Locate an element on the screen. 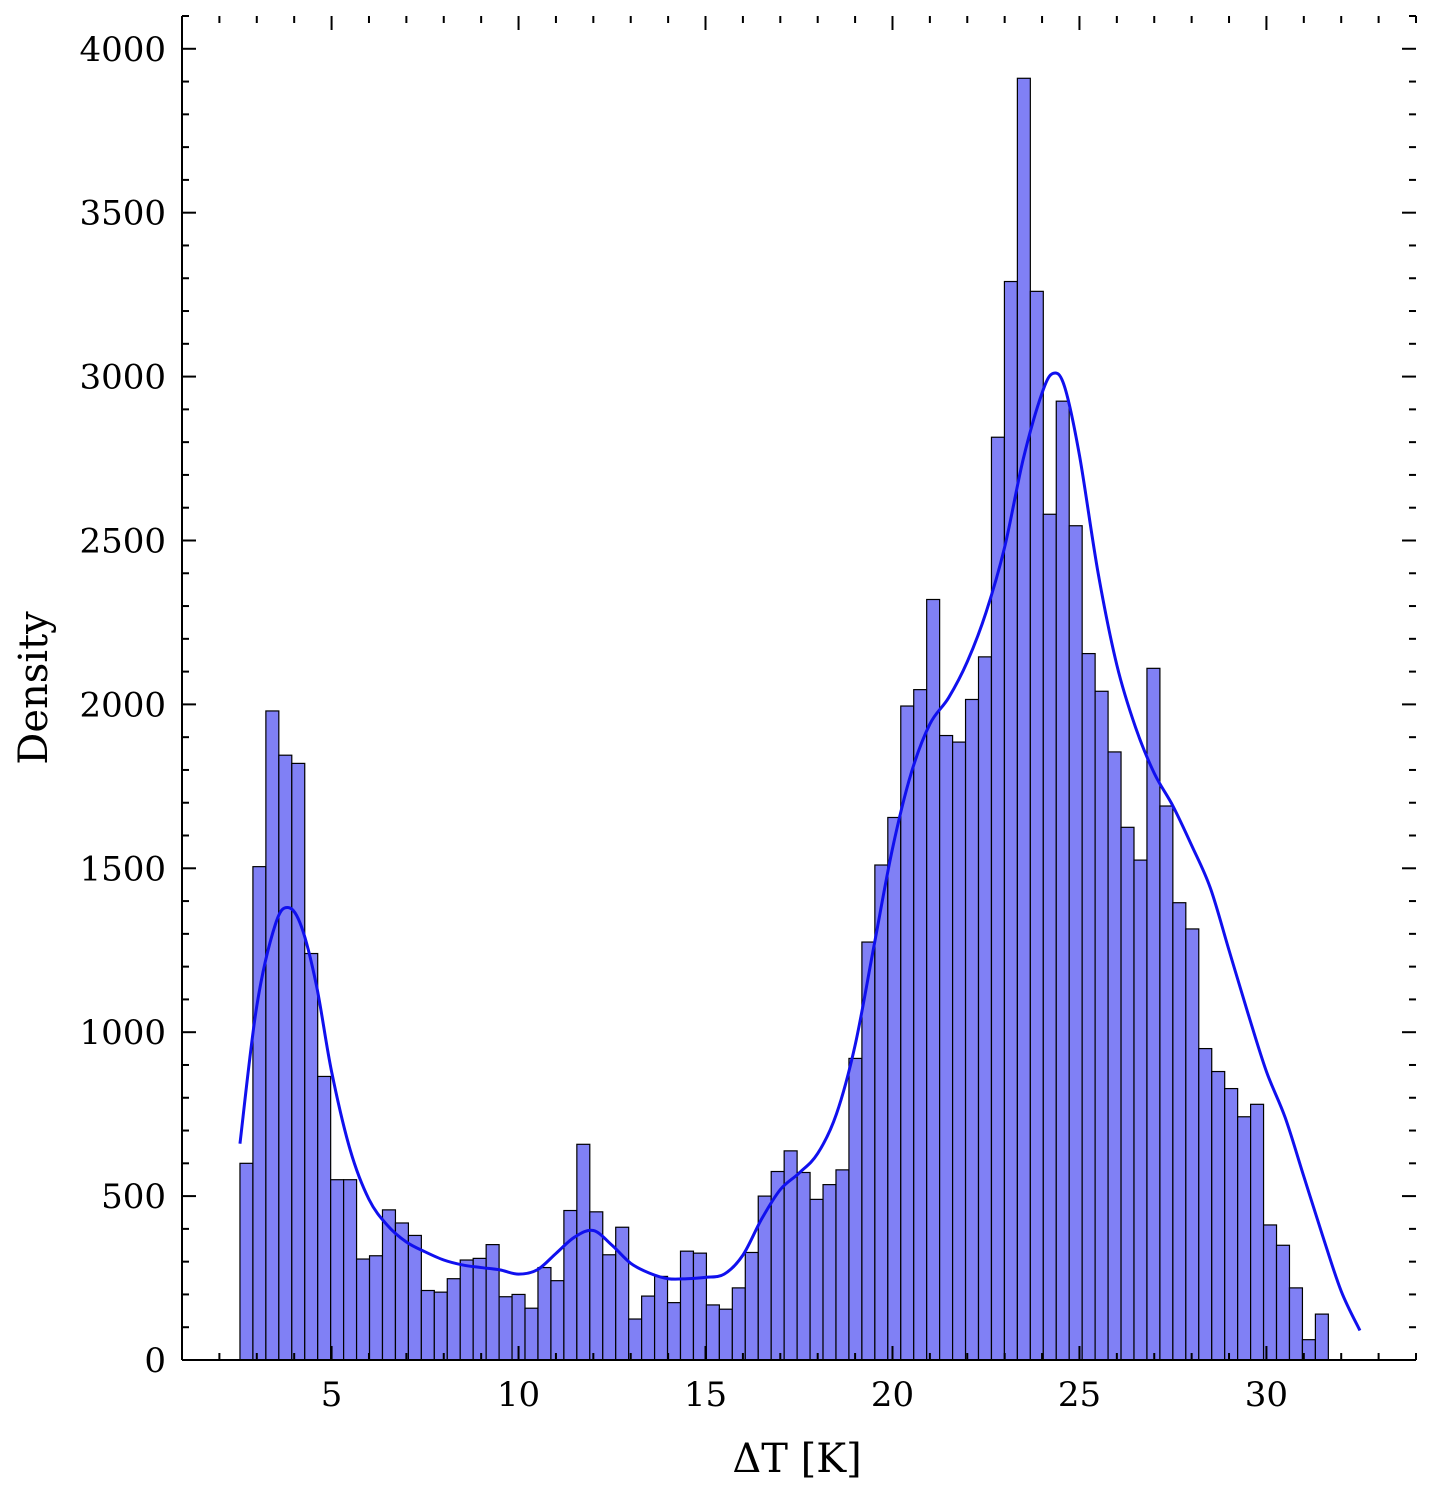 Image resolution: width=1430 pixels, height=1497 pixels. x-tick-label: 25 is located at coordinates (1079, 1395).